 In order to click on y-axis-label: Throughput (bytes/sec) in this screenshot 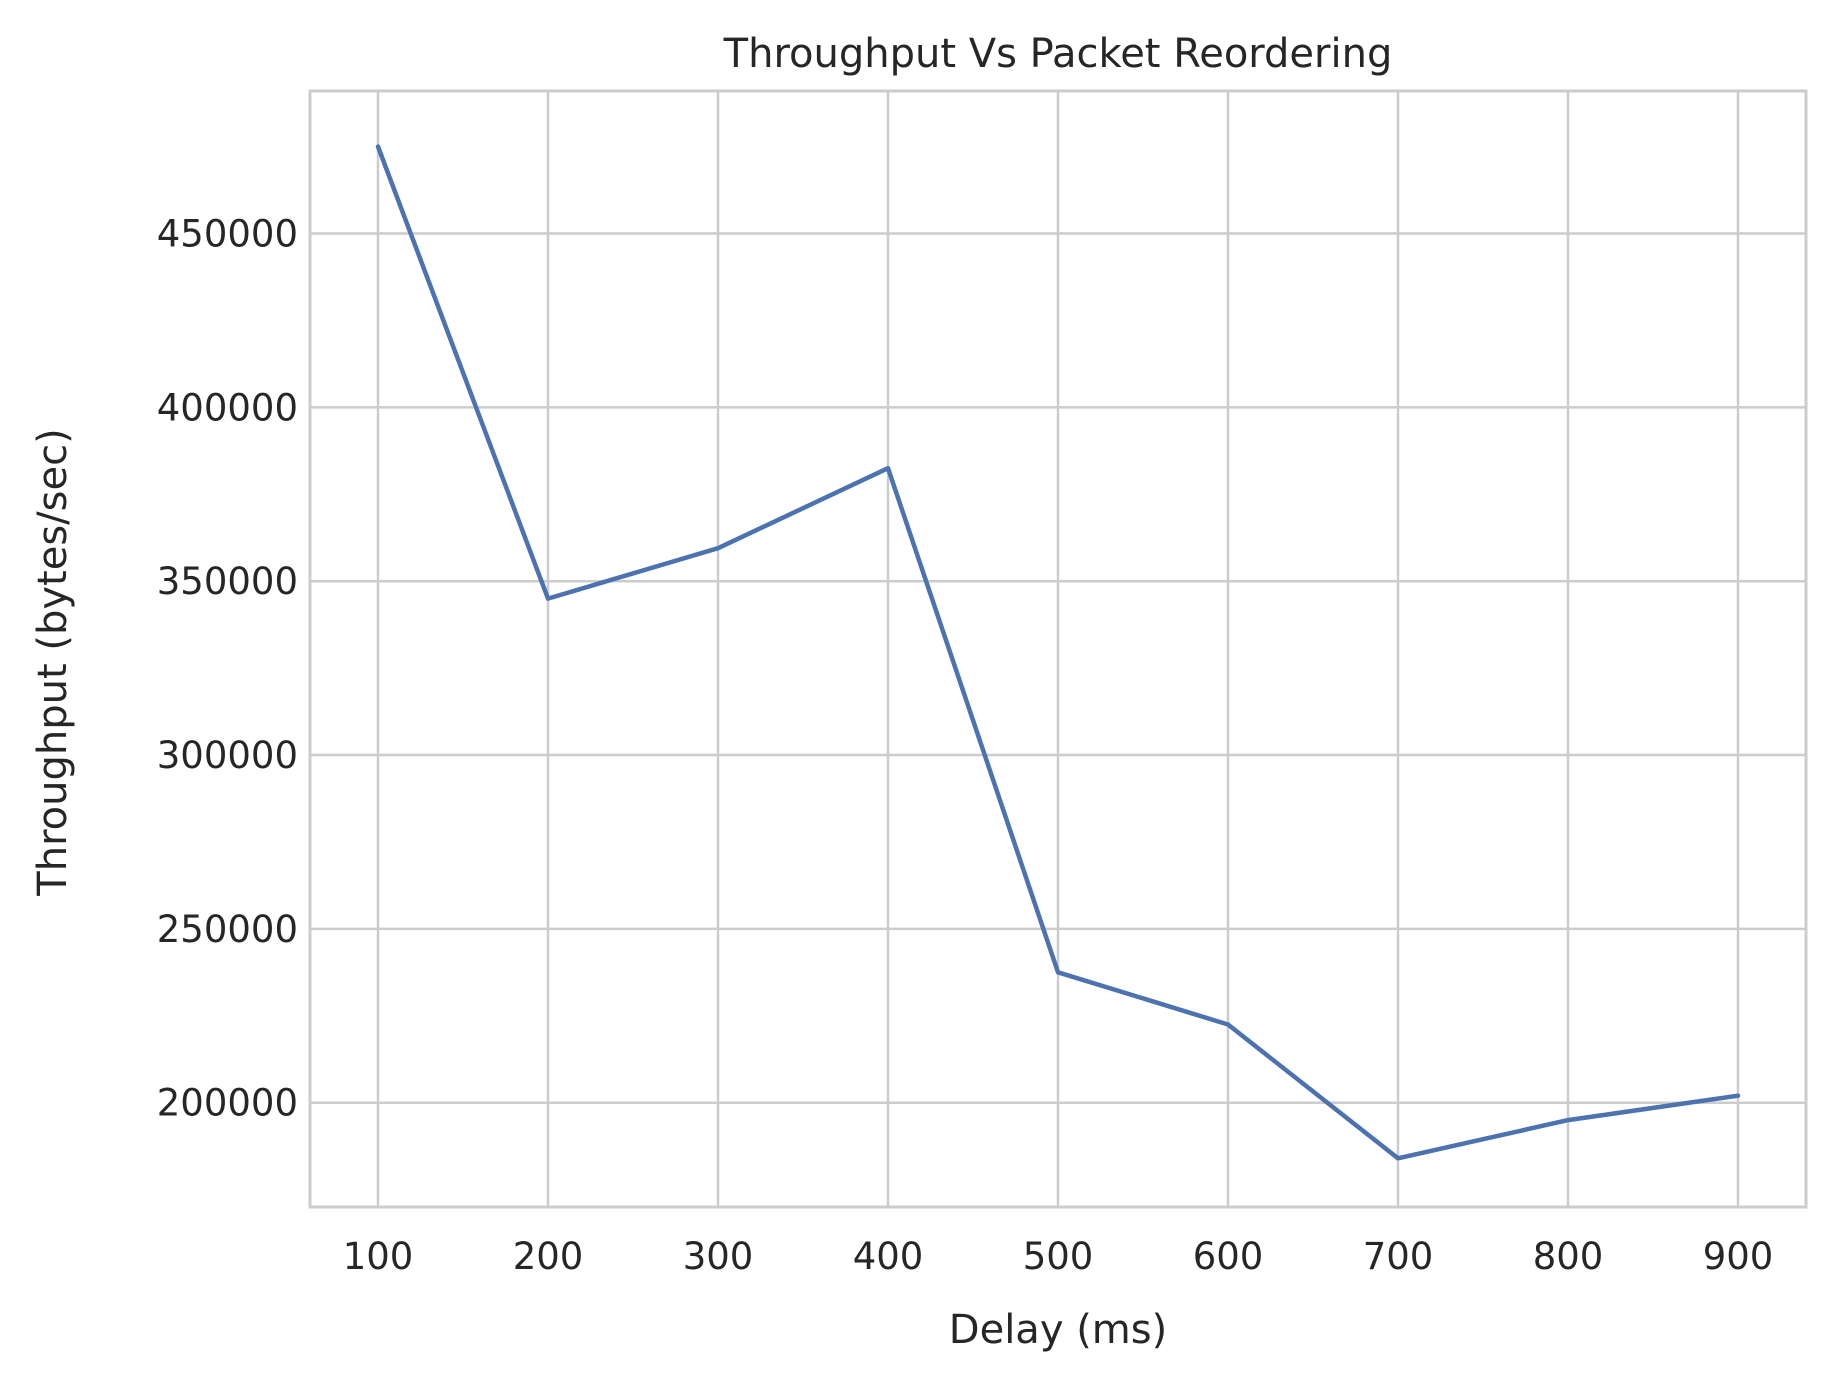, I will do `click(53, 662)`.